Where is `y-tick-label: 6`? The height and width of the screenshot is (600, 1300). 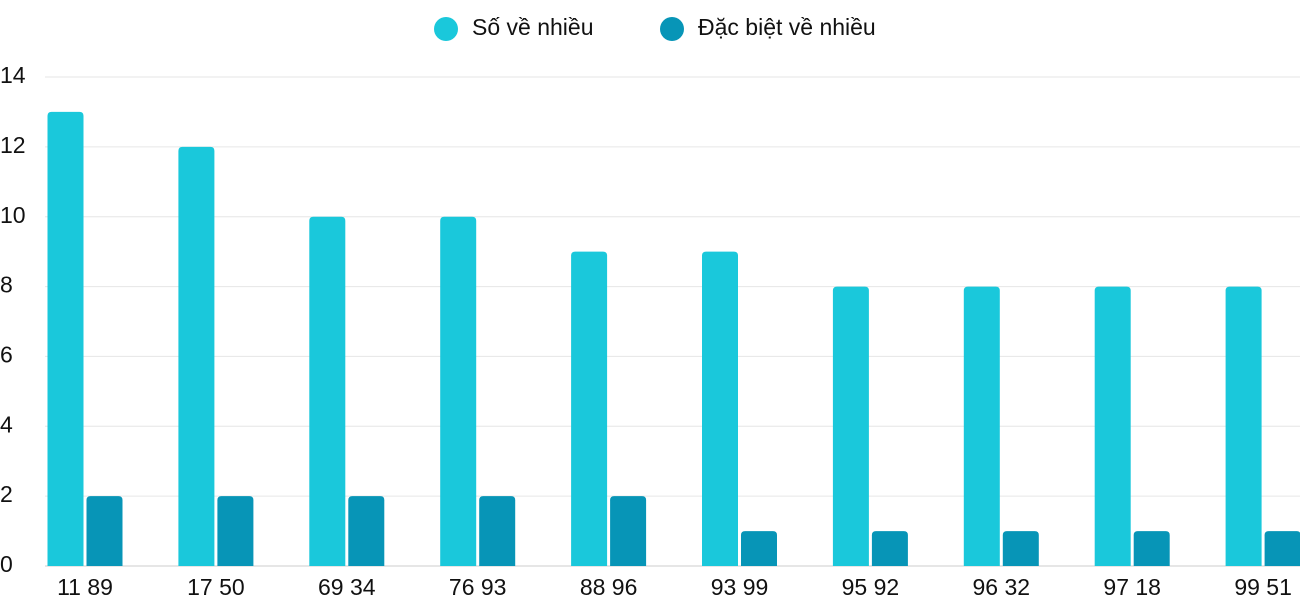 y-tick-label: 6 is located at coordinates (6, 355).